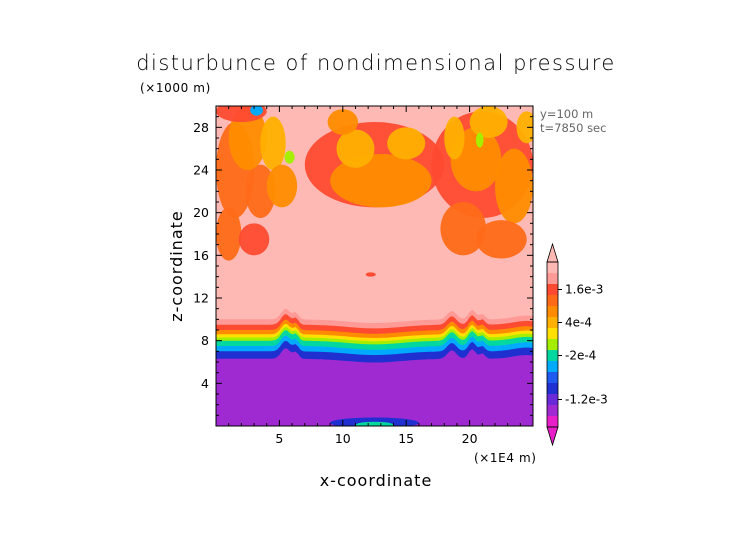 The height and width of the screenshot is (536, 752). I want to click on colorbar-bottom-arrow, so click(552, 436).